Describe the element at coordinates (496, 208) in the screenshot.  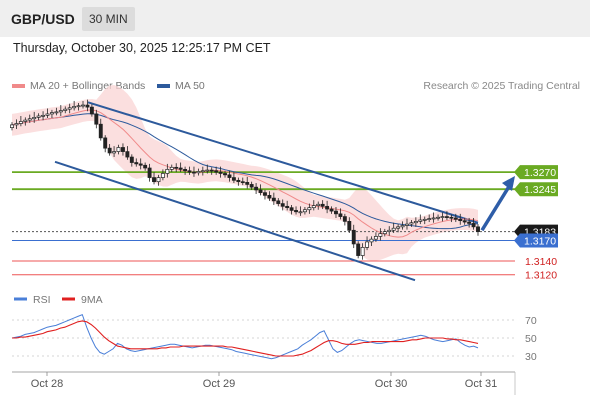
I see `forecast-arrow-shaft` at that location.